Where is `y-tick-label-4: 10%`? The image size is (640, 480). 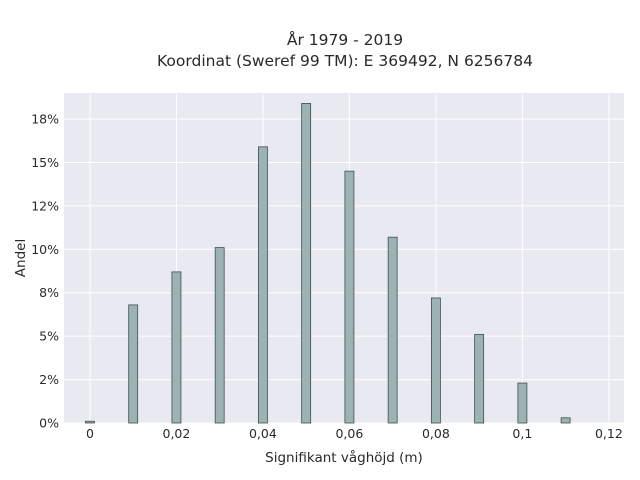 y-tick-label-4: 10% is located at coordinates (45, 249).